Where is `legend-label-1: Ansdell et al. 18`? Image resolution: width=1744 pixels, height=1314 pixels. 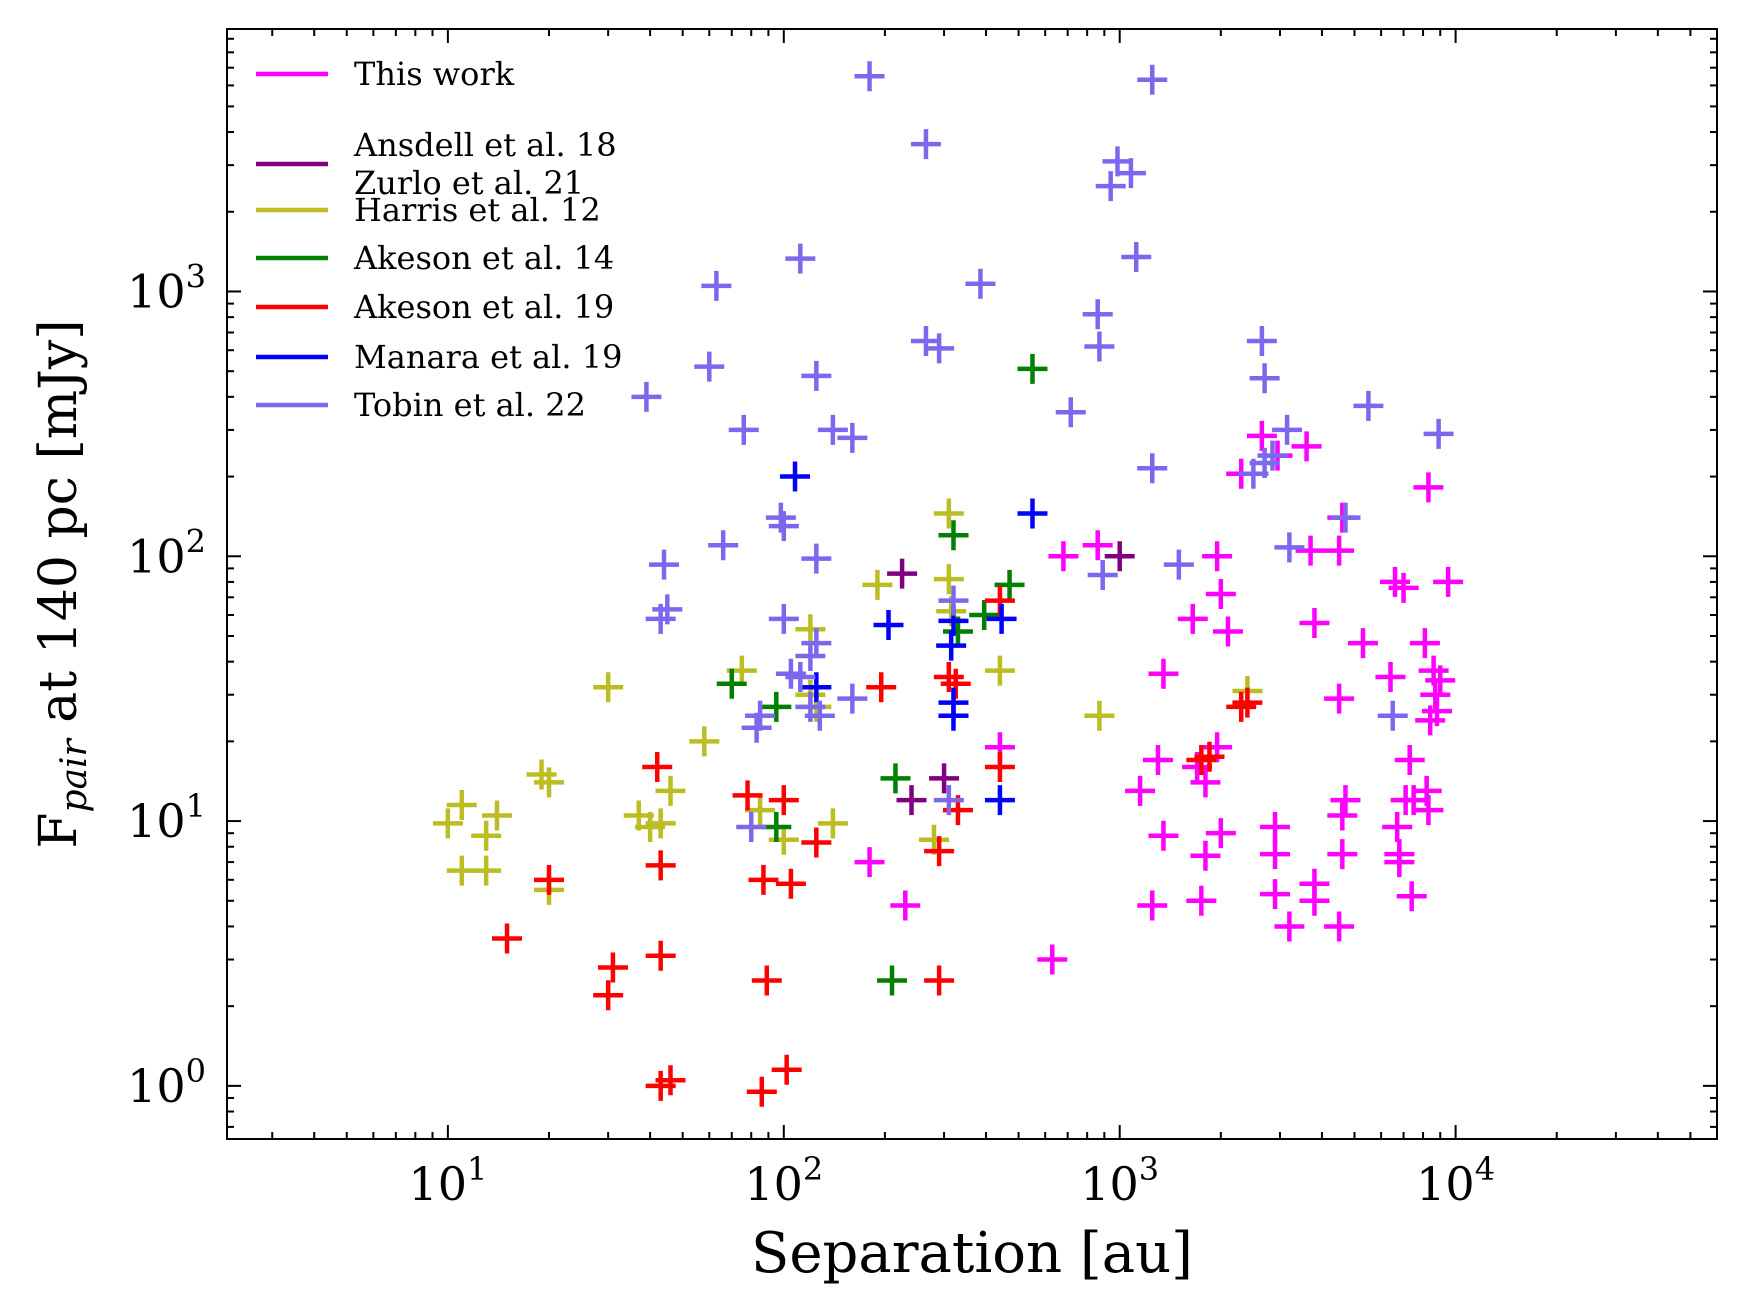 legend-label-1: Ansdell et al. 18 is located at coordinates (485, 145).